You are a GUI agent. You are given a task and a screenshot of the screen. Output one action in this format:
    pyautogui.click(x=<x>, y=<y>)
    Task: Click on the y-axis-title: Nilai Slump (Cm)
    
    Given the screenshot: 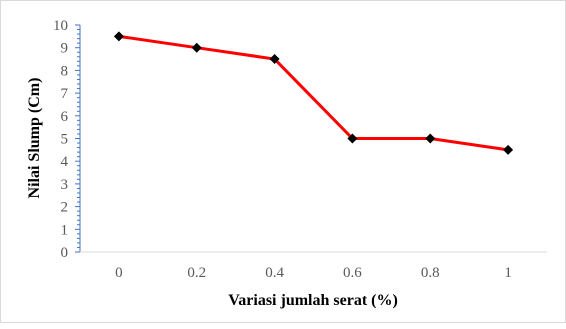 What is the action you would take?
    pyautogui.click(x=34, y=138)
    